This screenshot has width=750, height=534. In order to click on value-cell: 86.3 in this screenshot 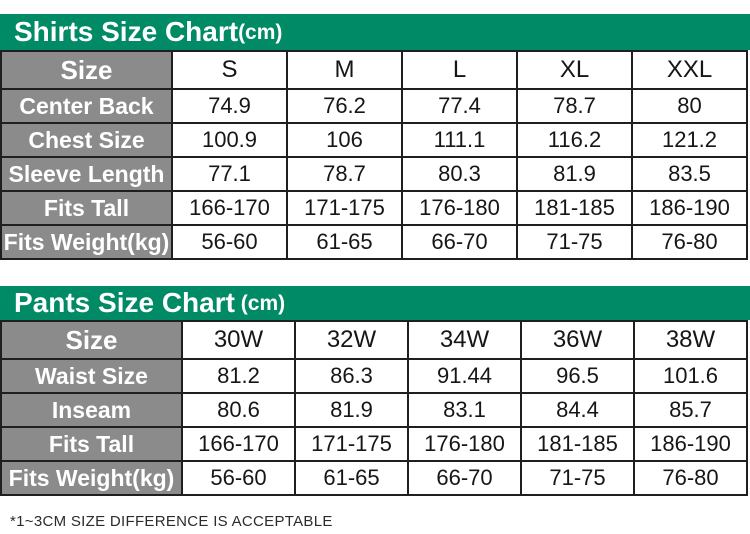, I will do `click(351, 376)`.